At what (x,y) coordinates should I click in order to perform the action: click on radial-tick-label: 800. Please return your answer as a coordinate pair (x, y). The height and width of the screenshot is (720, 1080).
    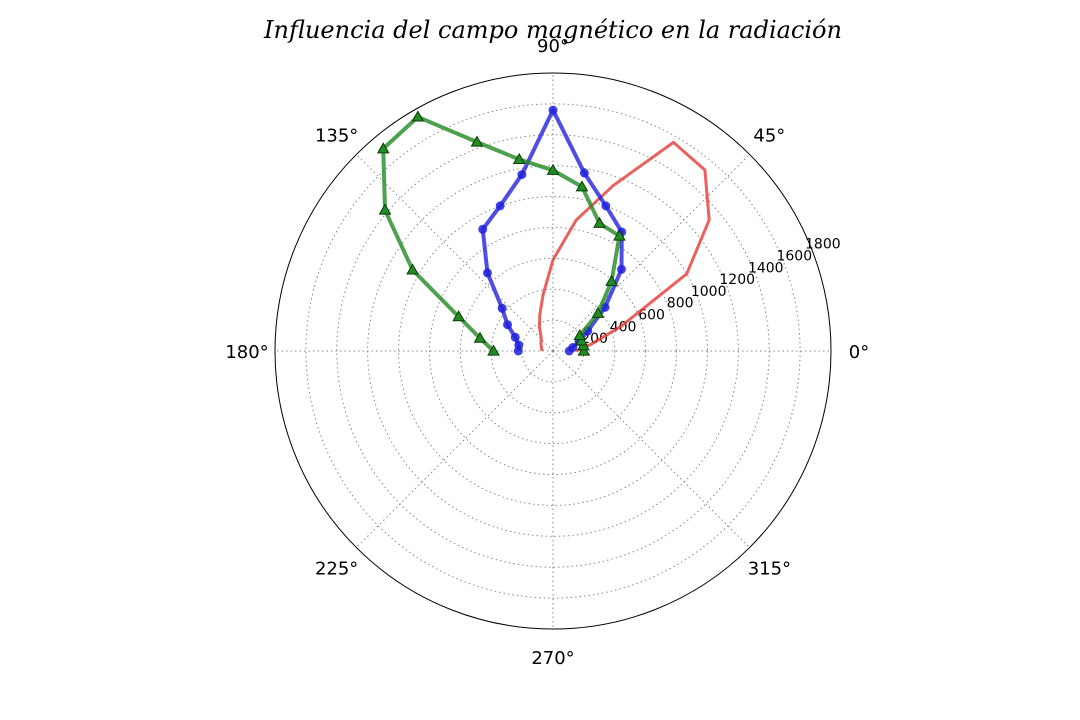
    Looking at the image, I should click on (680, 304).